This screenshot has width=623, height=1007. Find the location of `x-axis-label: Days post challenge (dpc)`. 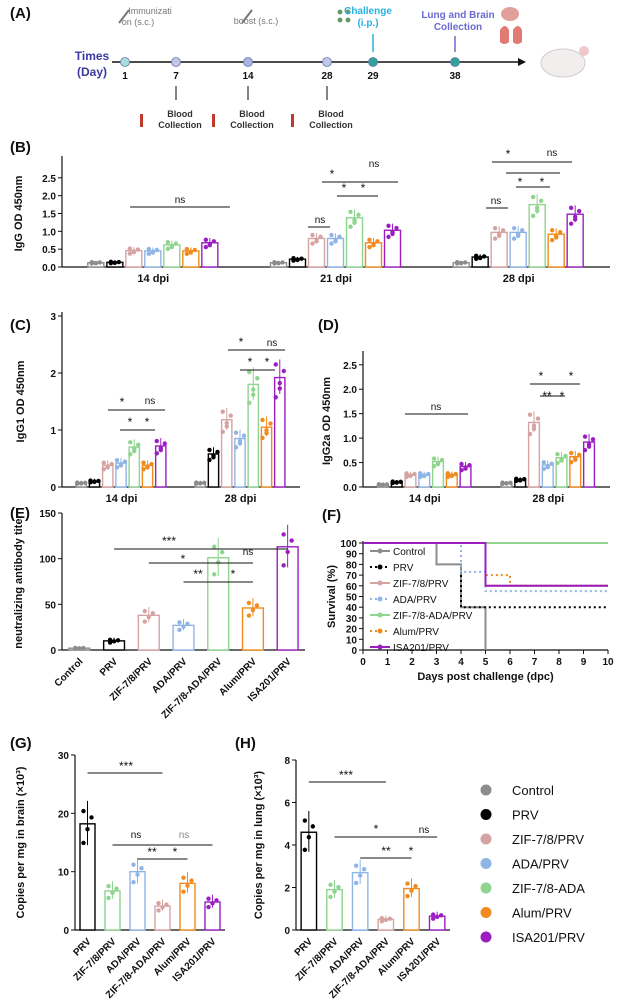

x-axis-label: Days post challenge (dpc) is located at coordinates (485, 677).